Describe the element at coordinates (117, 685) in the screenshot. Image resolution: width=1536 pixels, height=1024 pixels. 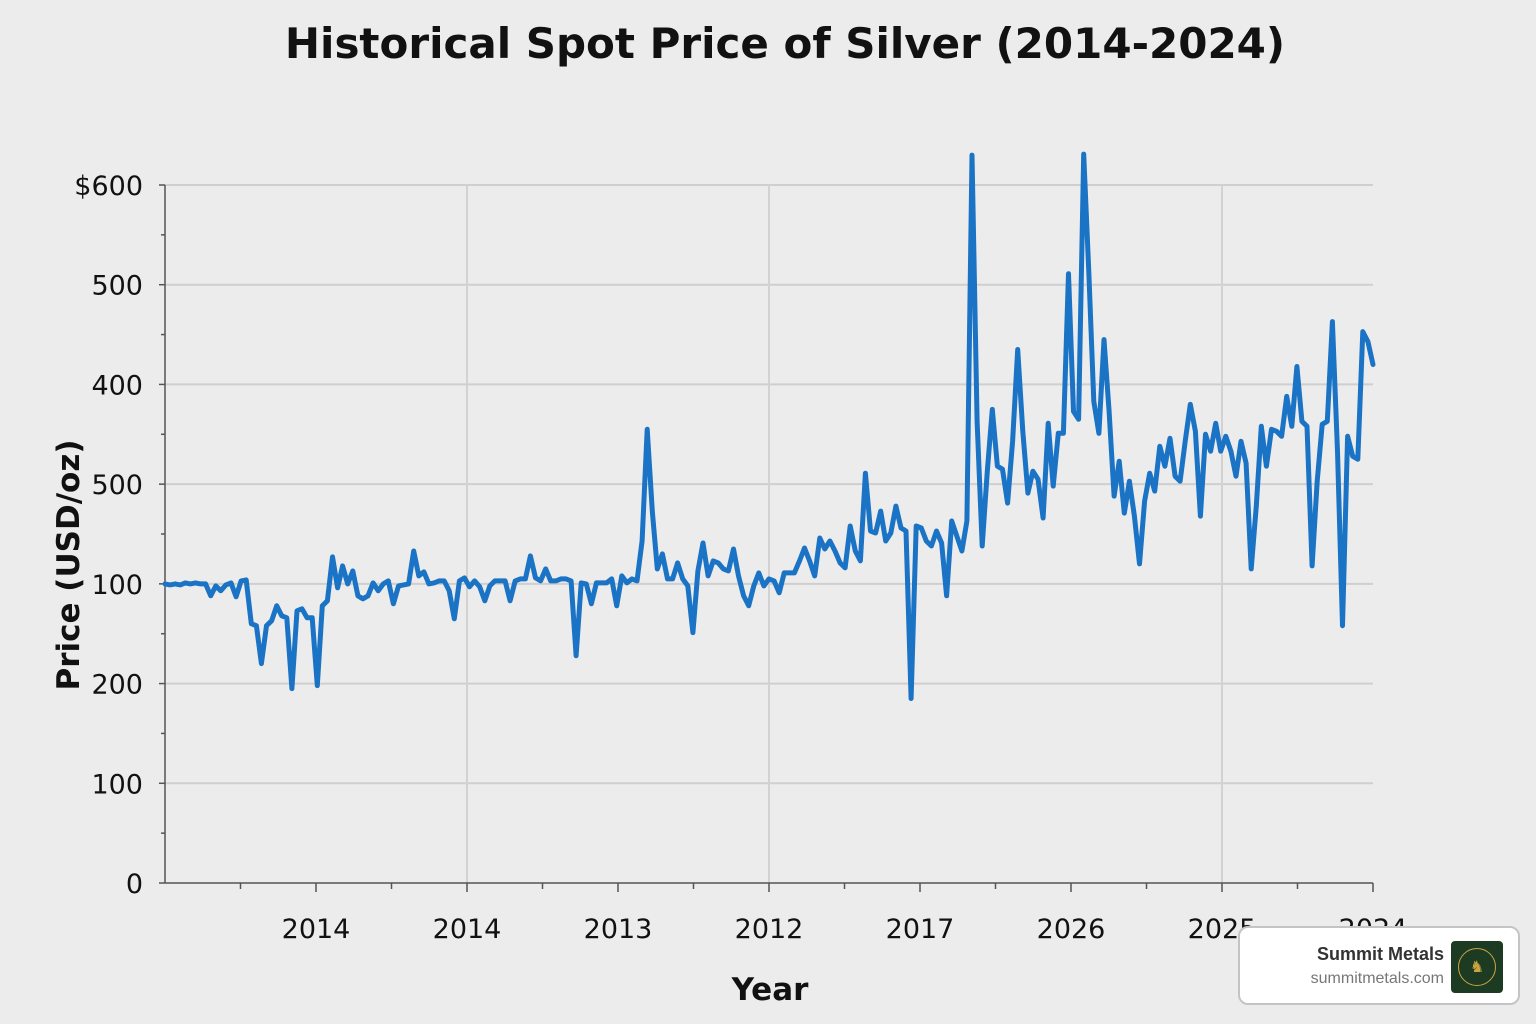
I see `y-tick-label: 200` at that location.